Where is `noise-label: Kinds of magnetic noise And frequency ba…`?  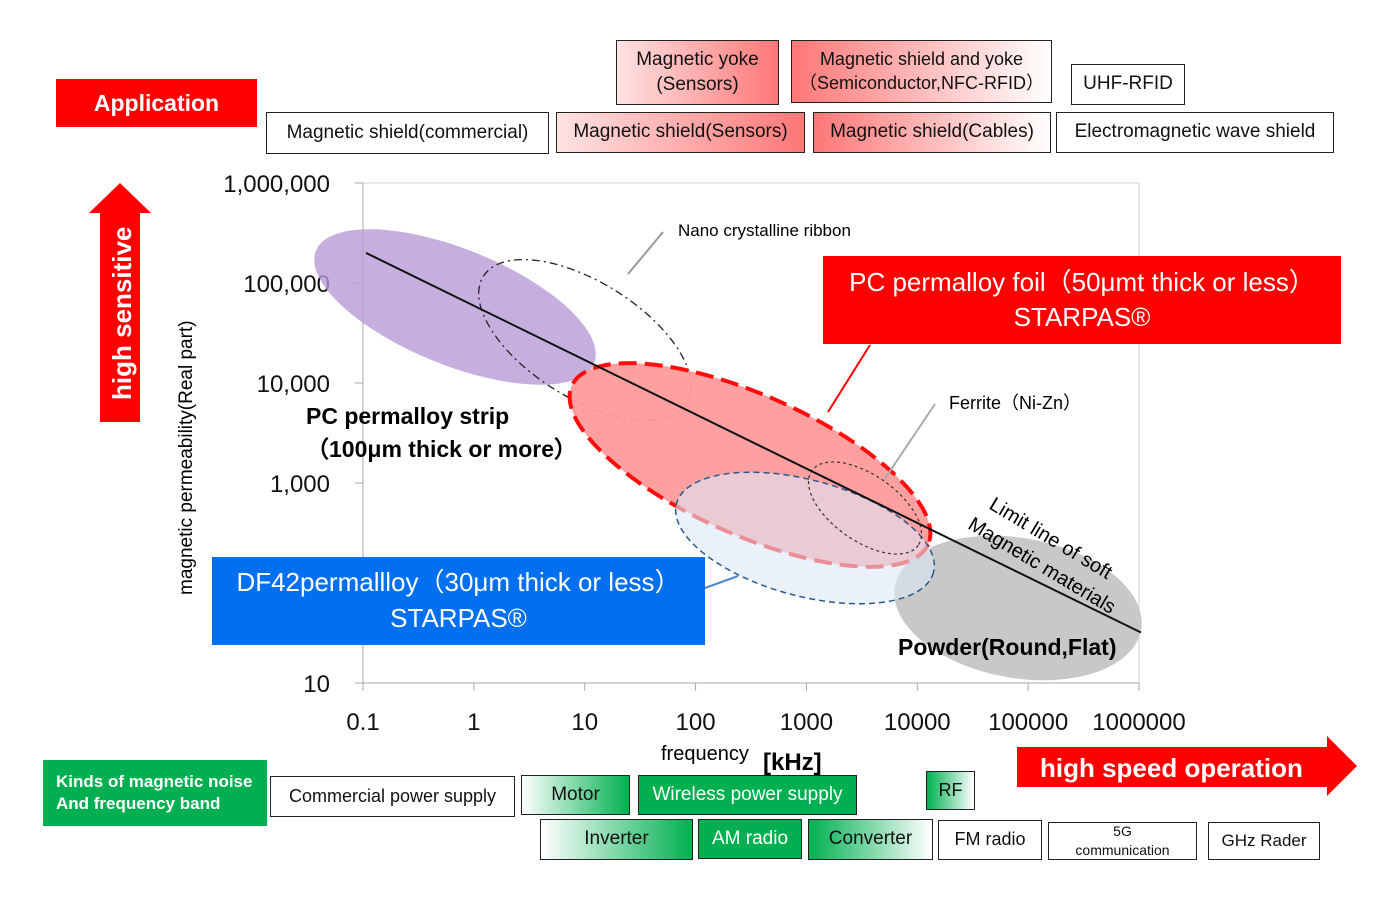 noise-label: Kinds of magnetic noise And frequency ba… is located at coordinates (155, 793).